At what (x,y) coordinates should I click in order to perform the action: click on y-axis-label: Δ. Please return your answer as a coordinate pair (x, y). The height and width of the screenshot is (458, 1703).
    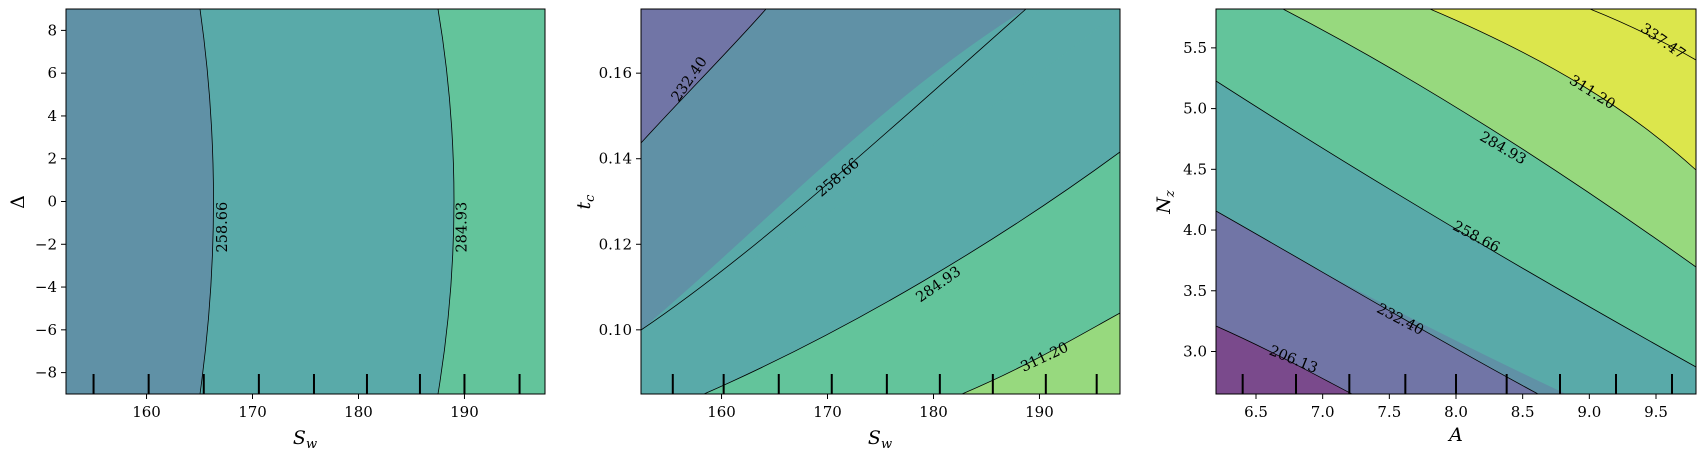
    Looking at the image, I should click on (18, 202).